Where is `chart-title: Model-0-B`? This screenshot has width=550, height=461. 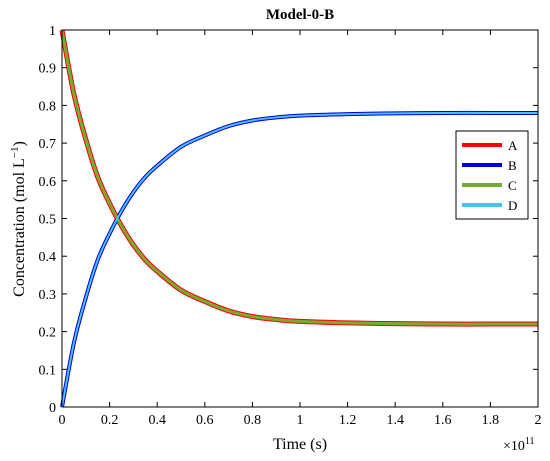 chart-title: Model-0-B is located at coordinates (300, 15).